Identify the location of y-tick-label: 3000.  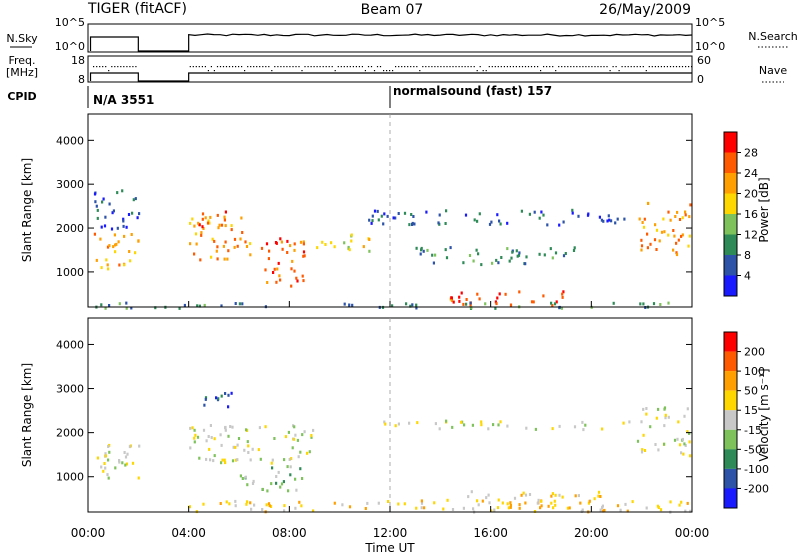
(70, 389).